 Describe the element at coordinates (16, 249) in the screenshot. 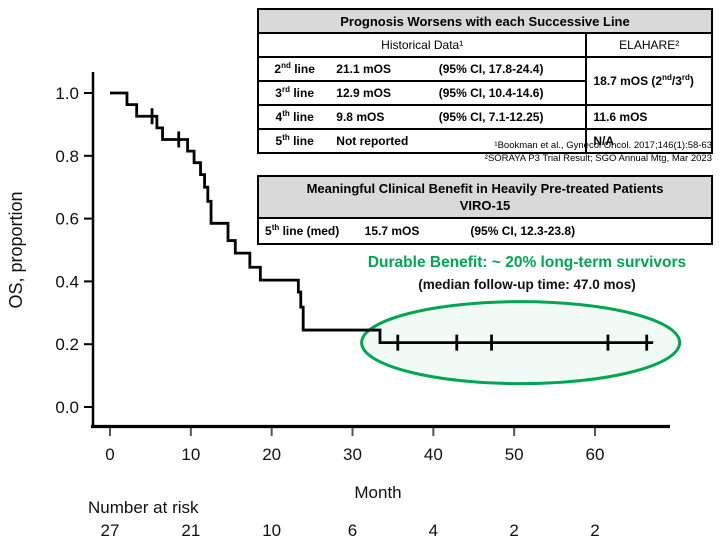

I see `y-axis-title: OS, proportion` at that location.